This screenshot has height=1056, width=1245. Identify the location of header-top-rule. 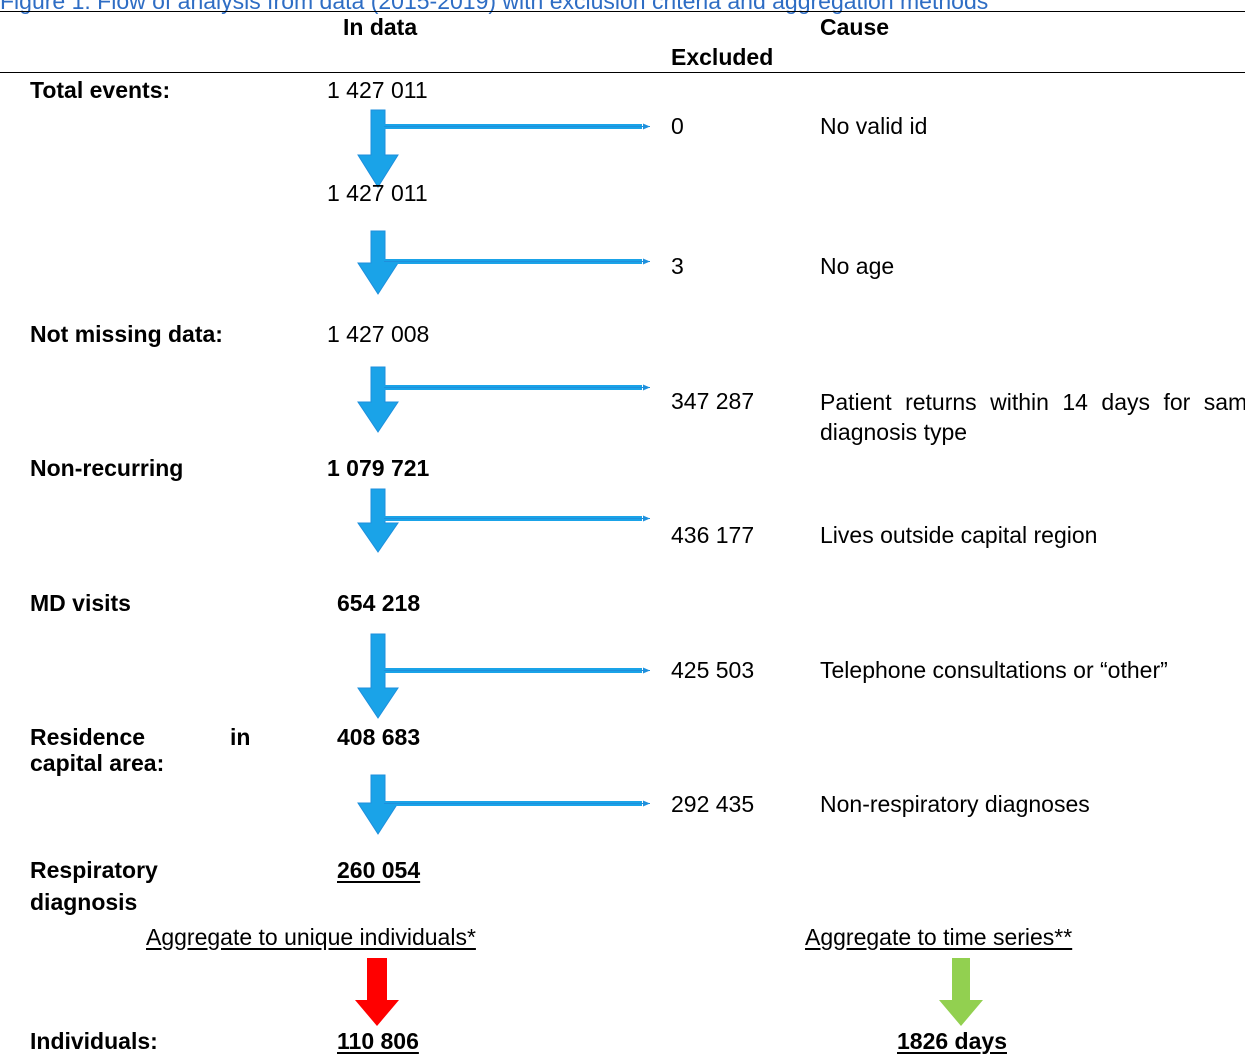
(622, 11).